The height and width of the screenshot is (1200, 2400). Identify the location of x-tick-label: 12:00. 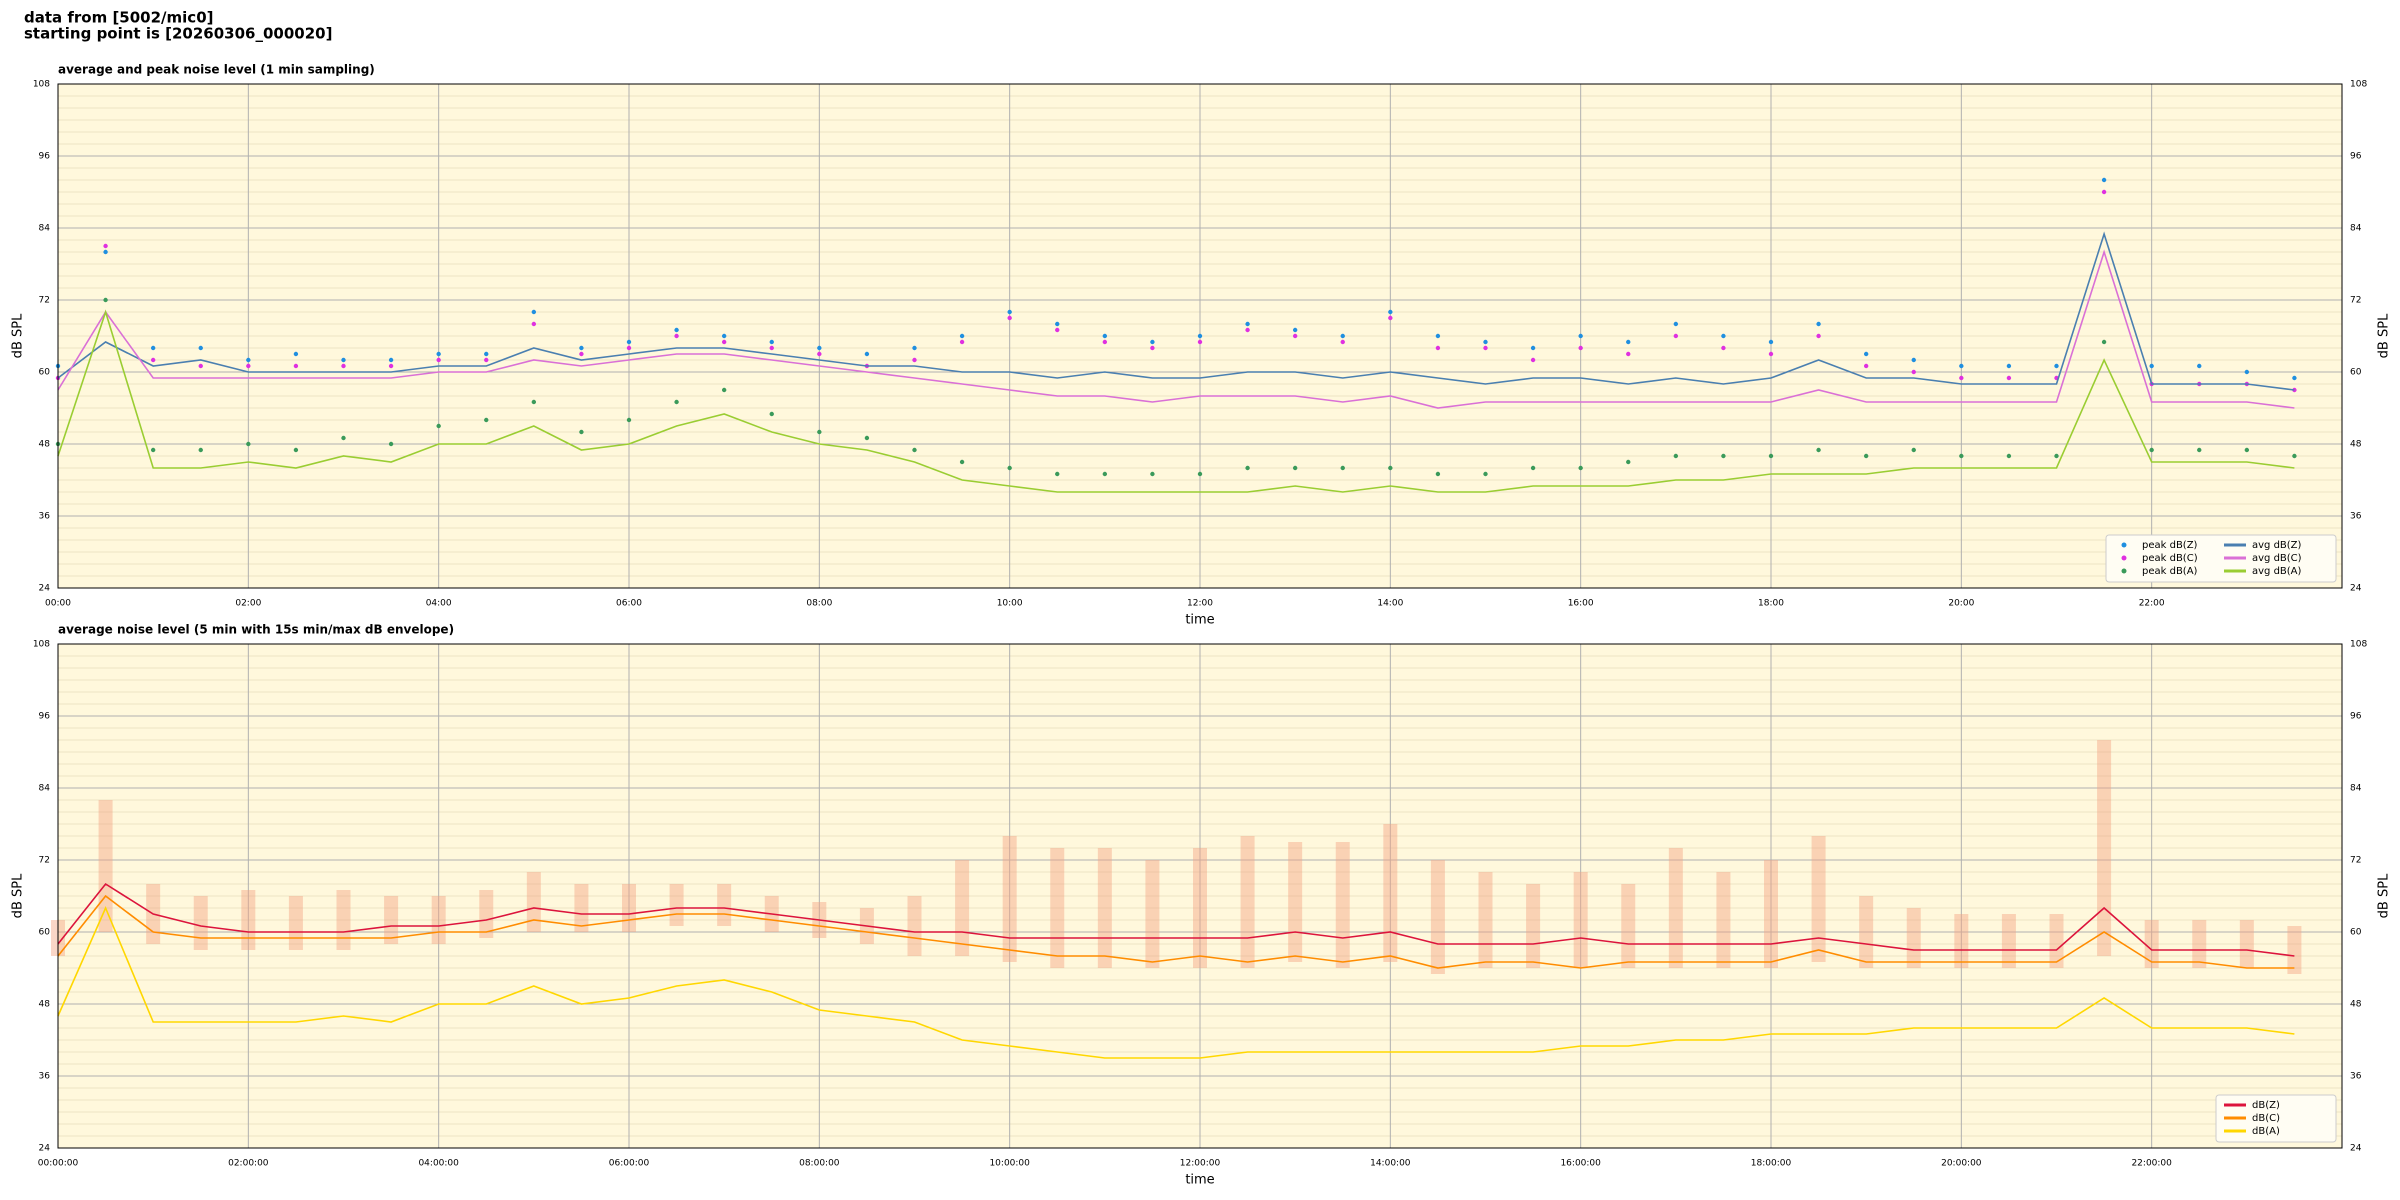
(1200, 604).